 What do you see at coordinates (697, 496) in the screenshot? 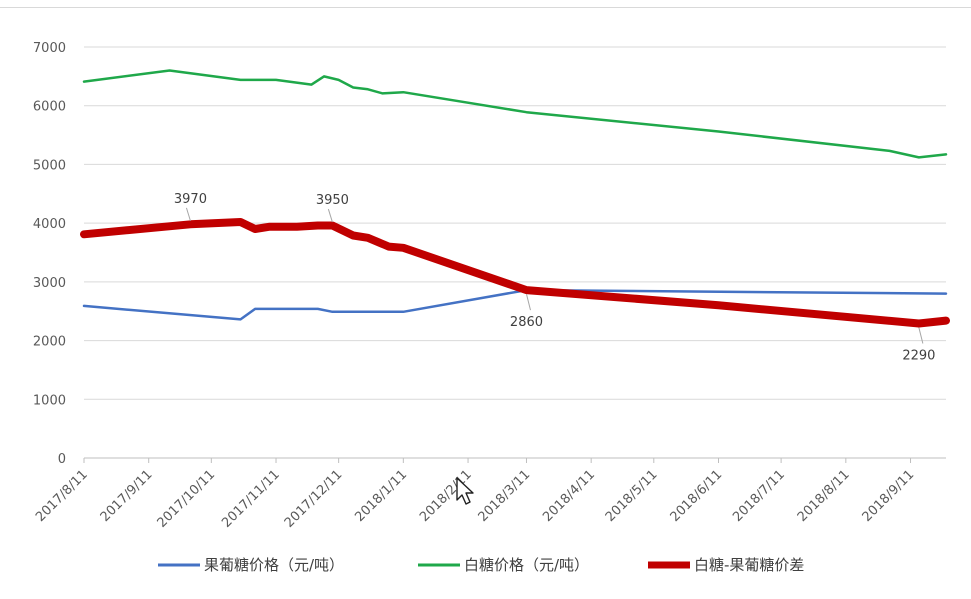
I see `x-tick-label: 2018/6/11` at bounding box center [697, 496].